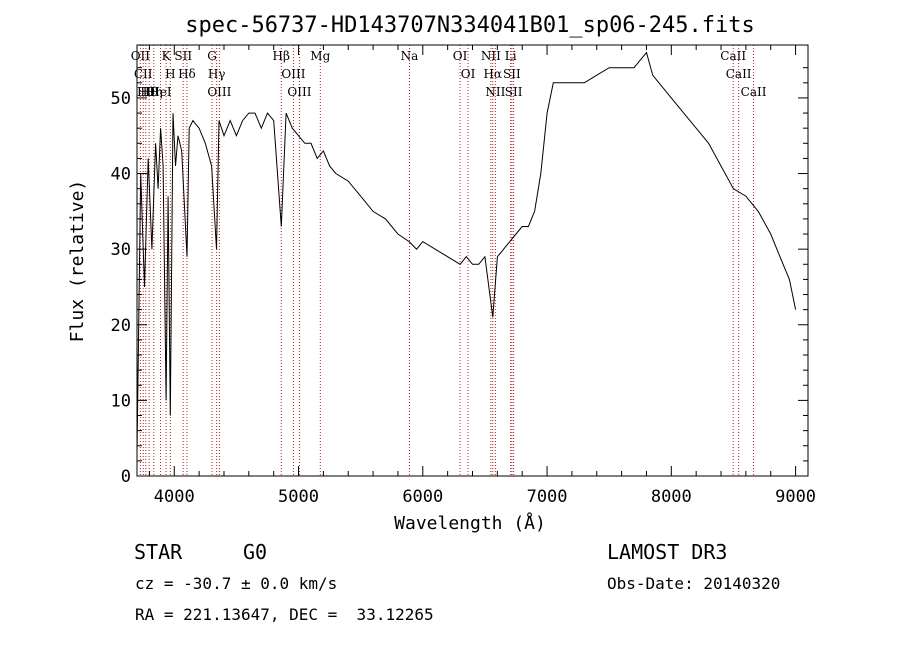 Image resolution: width=900 pixels, height=649 pixels. I want to click on y-tick-label: 30, so click(121, 250).